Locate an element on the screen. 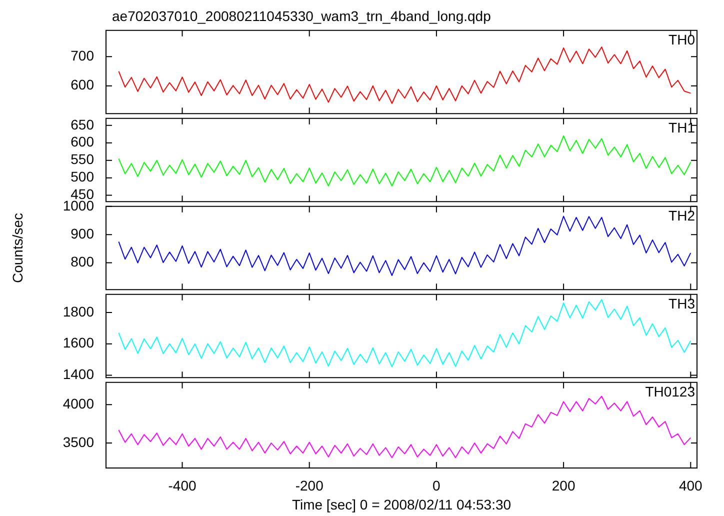 The image size is (724, 516). y-tick-label: 500 is located at coordinates (82, 176).